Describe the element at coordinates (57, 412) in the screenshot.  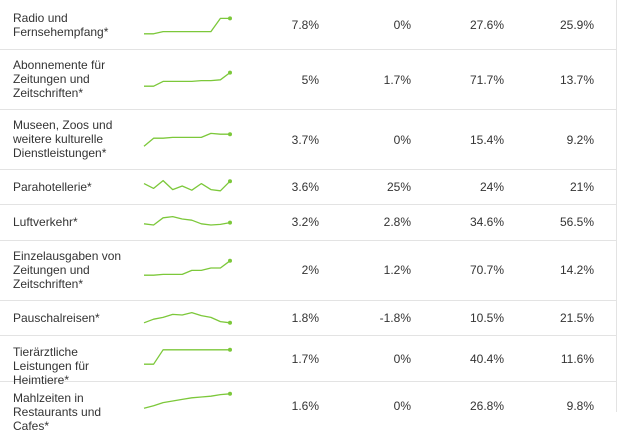
I see `row-label: Mahlzeiten in Restaurants und Cafes*` at that location.